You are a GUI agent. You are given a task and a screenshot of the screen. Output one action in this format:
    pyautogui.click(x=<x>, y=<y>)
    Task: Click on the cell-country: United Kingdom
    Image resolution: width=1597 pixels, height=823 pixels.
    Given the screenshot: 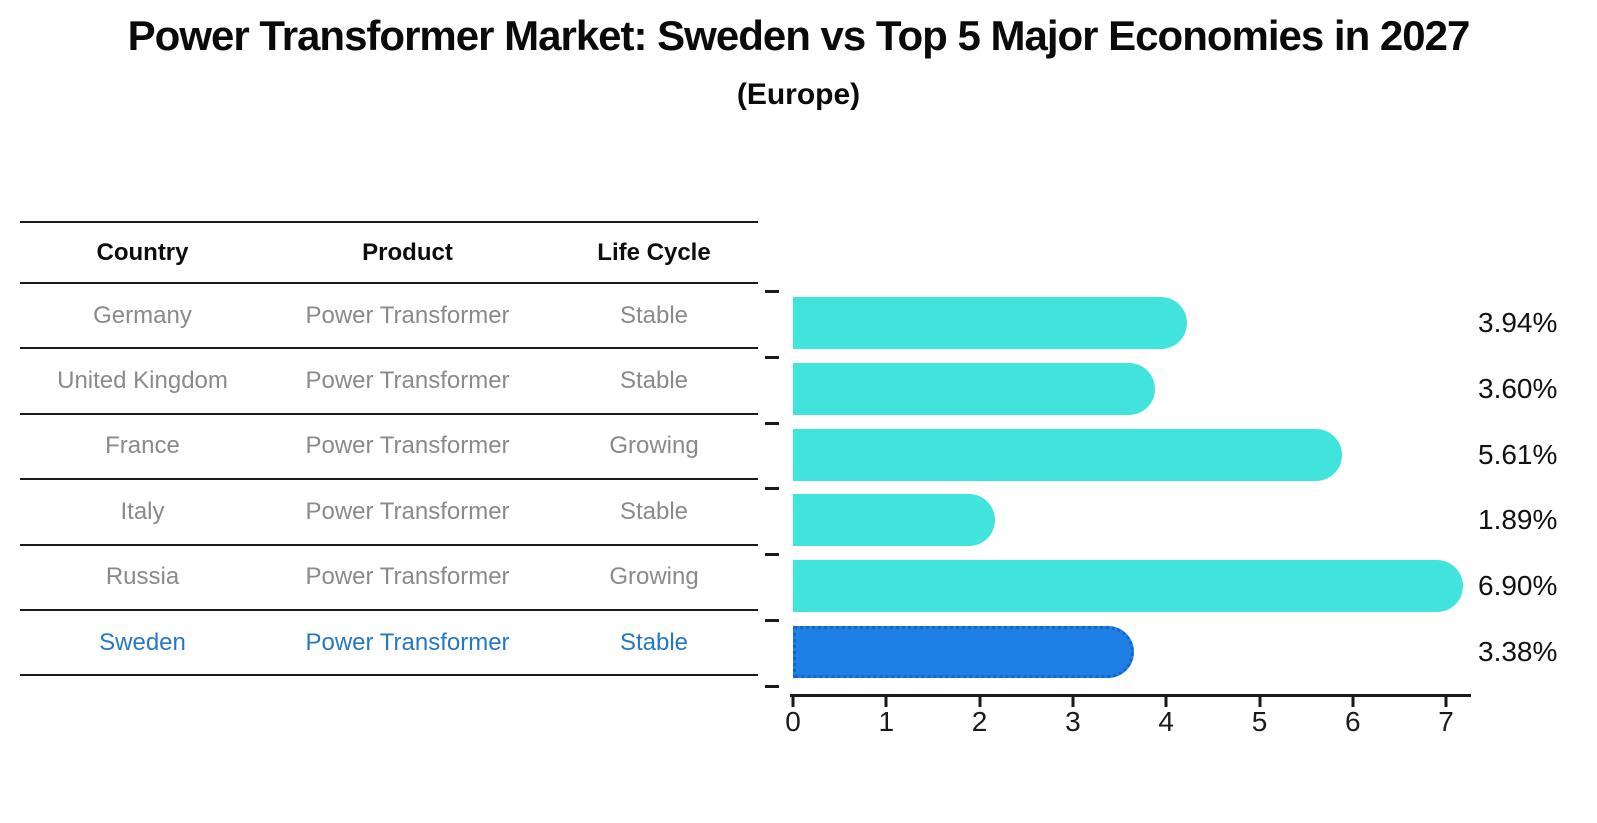 What is the action you would take?
    pyautogui.click(x=142, y=381)
    